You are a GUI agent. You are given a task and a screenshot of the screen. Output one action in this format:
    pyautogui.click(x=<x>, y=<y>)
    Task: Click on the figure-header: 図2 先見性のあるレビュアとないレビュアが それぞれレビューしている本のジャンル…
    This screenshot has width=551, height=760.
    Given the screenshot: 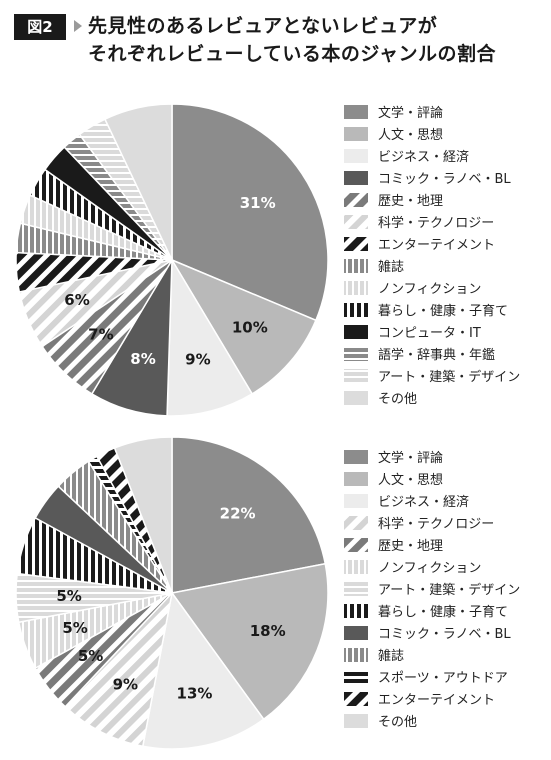 What is the action you would take?
    pyautogui.click(x=276, y=40)
    